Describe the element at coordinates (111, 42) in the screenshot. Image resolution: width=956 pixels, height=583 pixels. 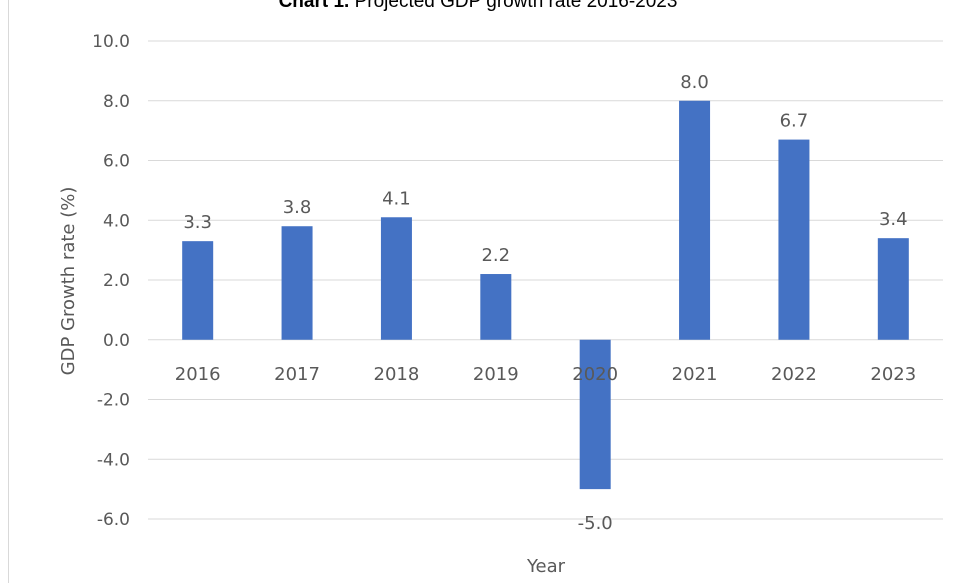
I see `y-tick-label: 10.0` at that location.